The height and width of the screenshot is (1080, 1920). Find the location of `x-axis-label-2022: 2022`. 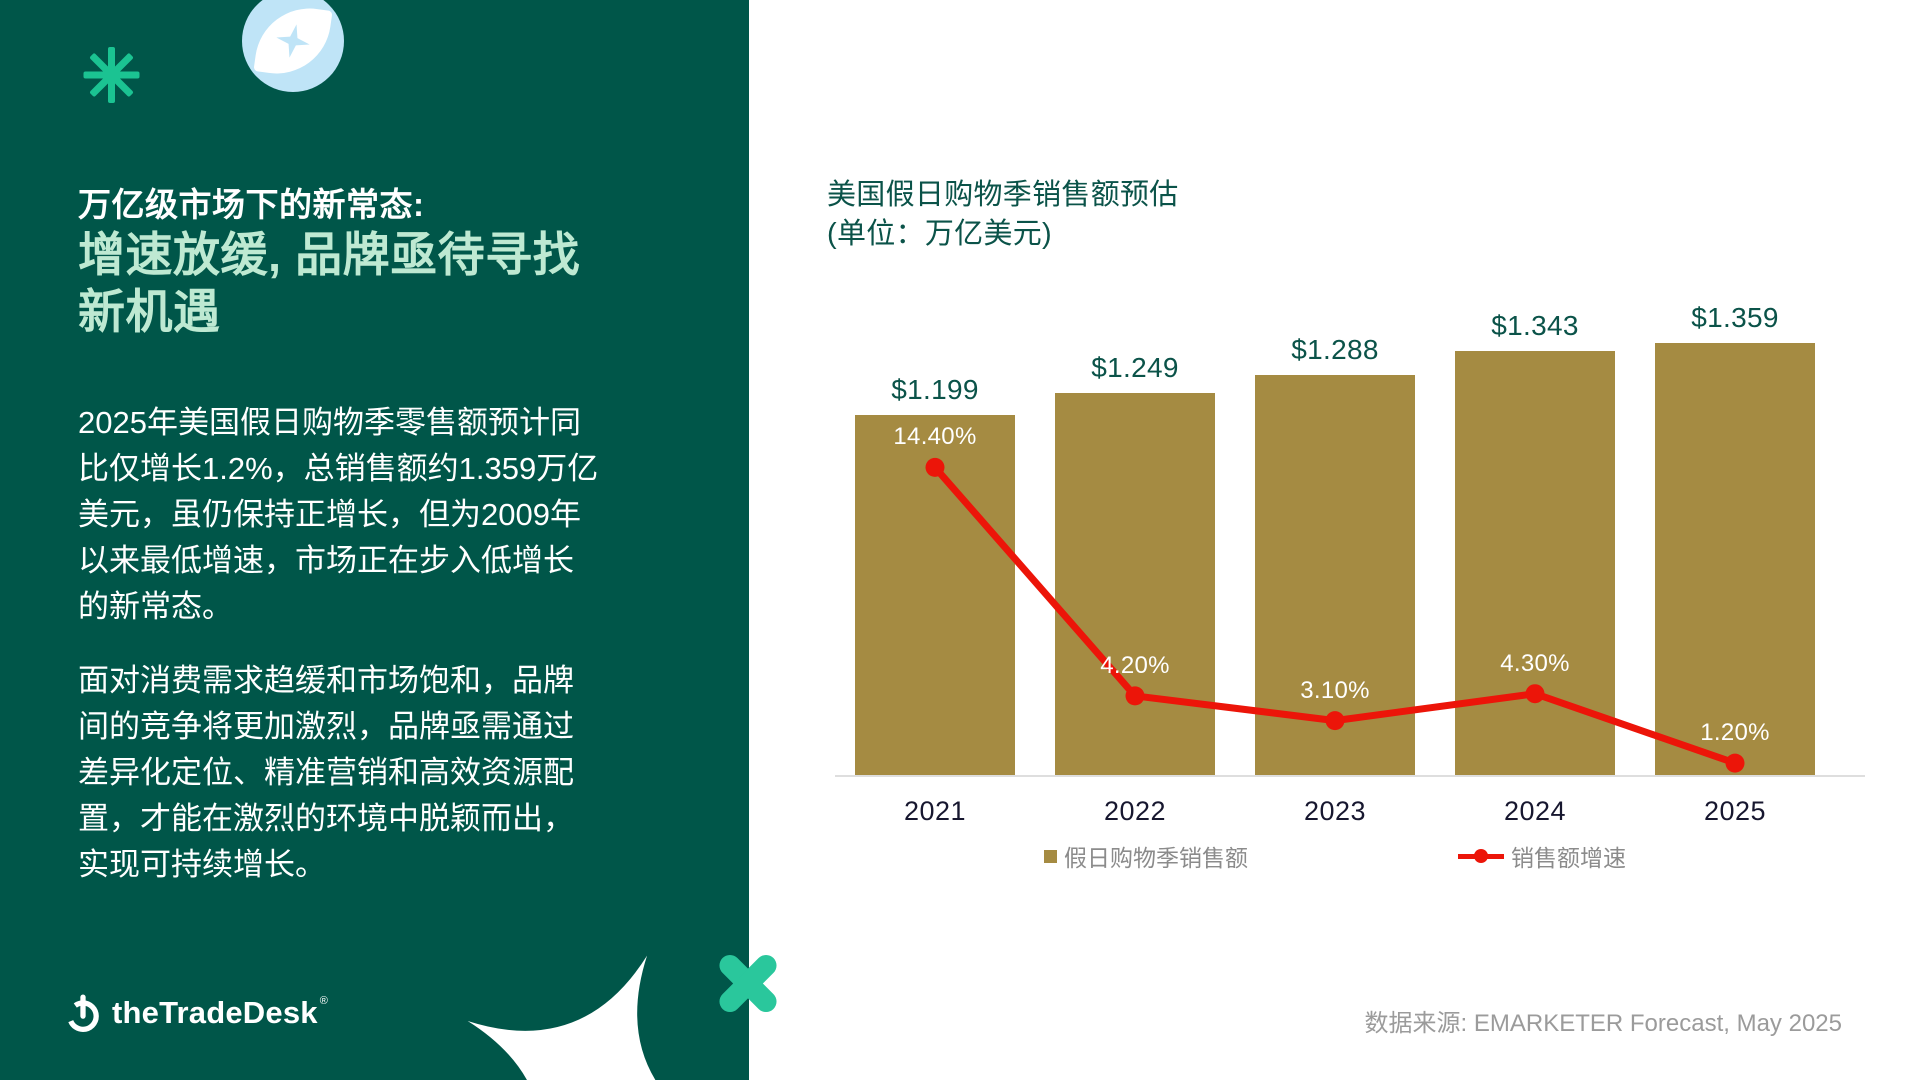

x-axis-label-2022: 2022 is located at coordinates (1135, 811).